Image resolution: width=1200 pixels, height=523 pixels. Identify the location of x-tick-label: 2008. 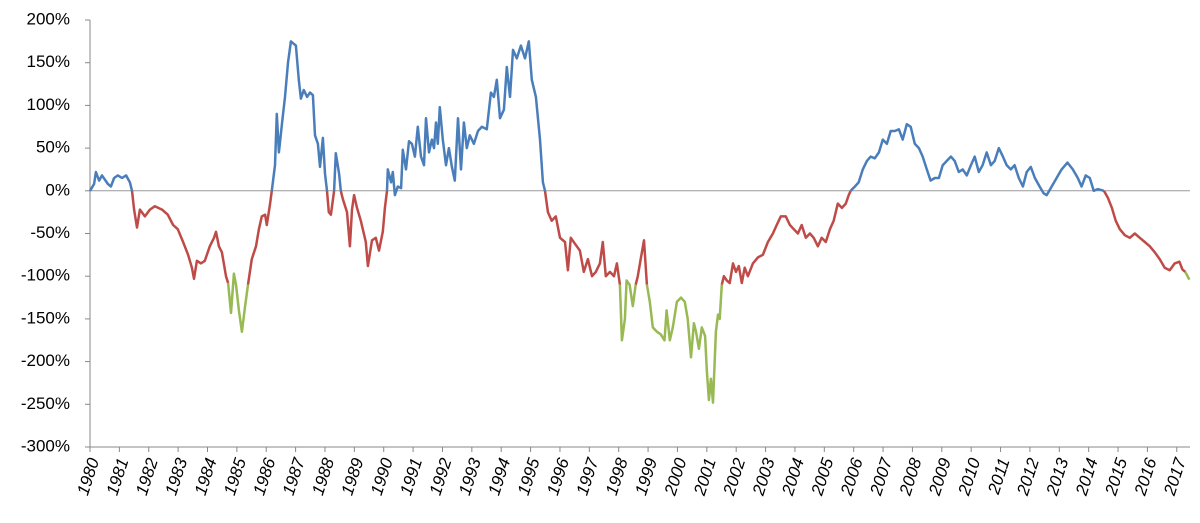
(910, 476).